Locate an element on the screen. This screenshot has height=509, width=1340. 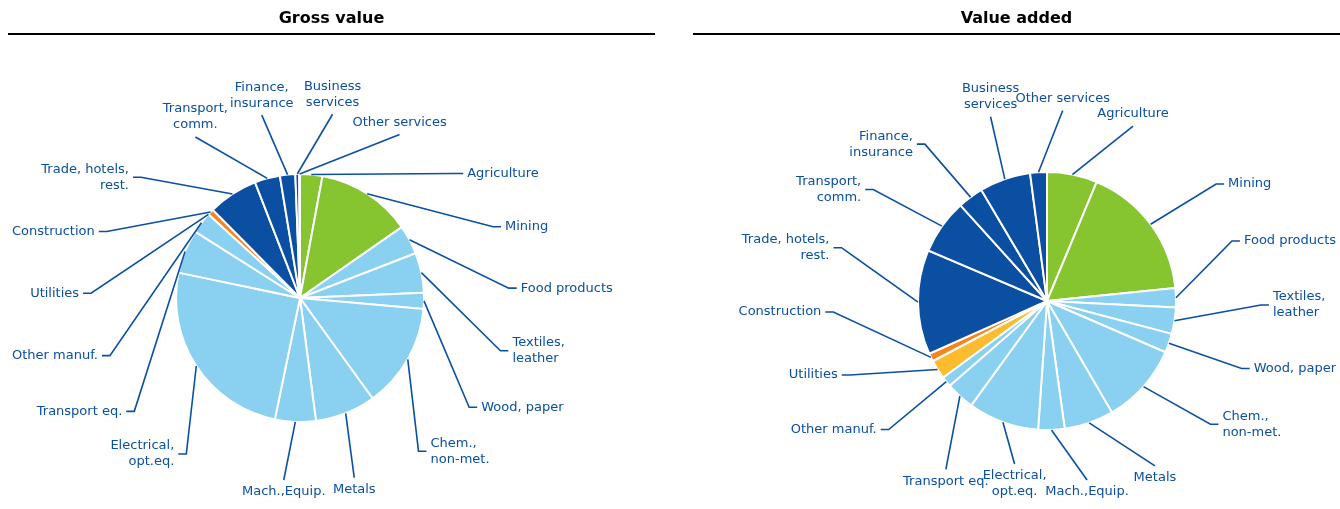
slice-label: Other services is located at coordinates (400, 121).